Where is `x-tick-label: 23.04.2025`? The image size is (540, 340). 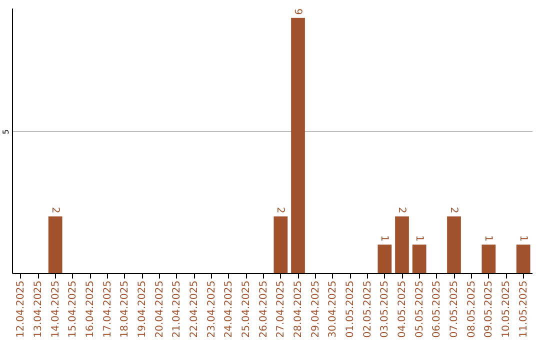 x-tick-label: 23.04.2025 is located at coordinates (212, 309).